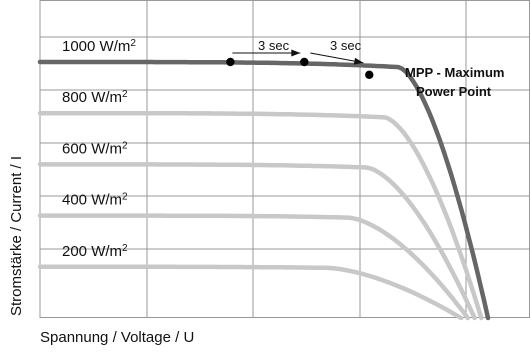 This screenshot has height=353, width=530. What do you see at coordinates (95, 148) in the screenshot?
I see `curve-label-600: 600 W/m2` at bounding box center [95, 148].